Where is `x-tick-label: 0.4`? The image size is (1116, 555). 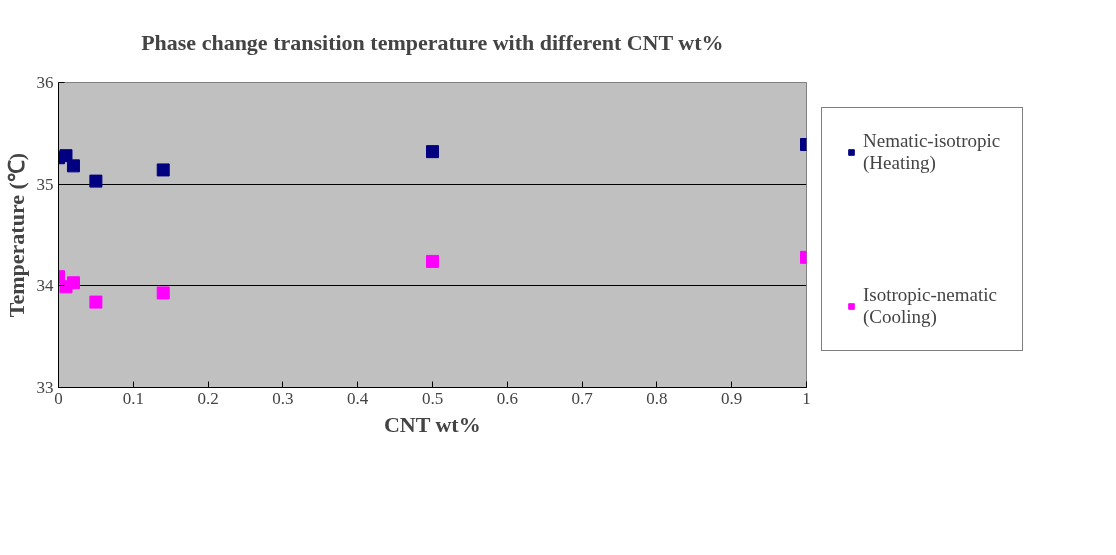
x-tick-label: 0.4 is located at coordinates (358, 398).